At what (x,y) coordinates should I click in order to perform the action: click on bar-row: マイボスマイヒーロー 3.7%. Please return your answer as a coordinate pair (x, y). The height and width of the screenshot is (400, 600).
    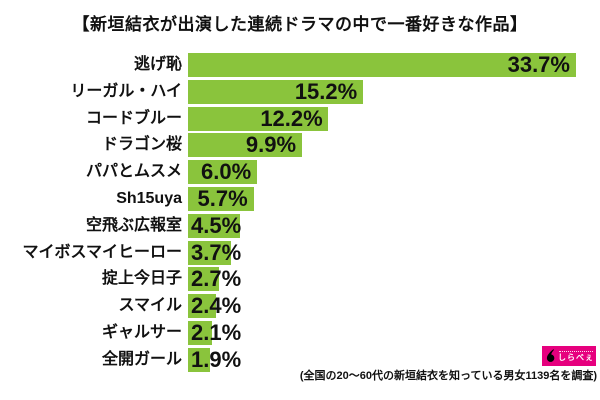
    Looking at the image, I should click on (300, 252).